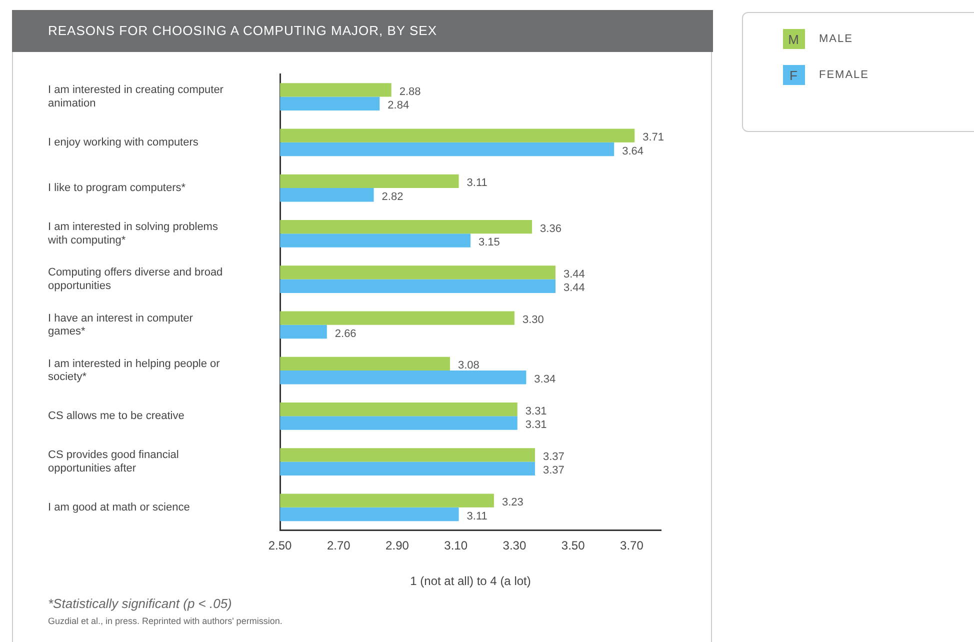  What do you see at coordinates (135, 279) in the screenshot?
I see `y-tick-label: Computing offers diverse and broad opportunities` at bounding box center [135, 279].